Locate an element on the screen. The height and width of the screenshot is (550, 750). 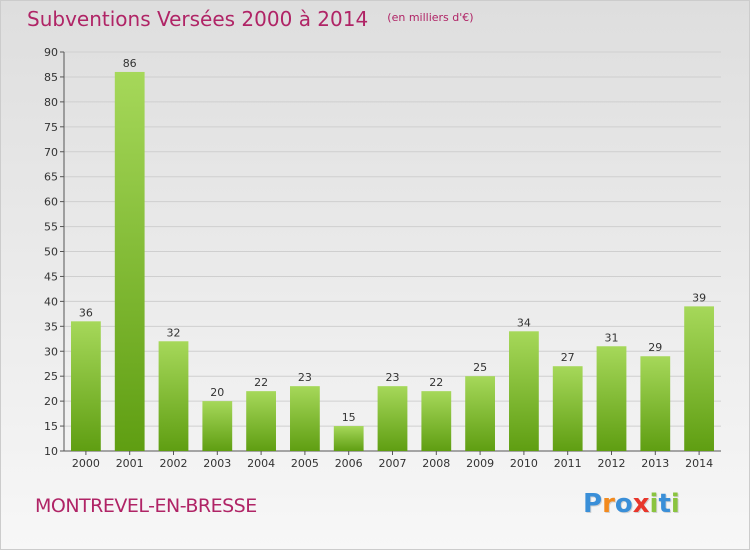
y-tick-label: 55 is located at coordinates (51, 227).